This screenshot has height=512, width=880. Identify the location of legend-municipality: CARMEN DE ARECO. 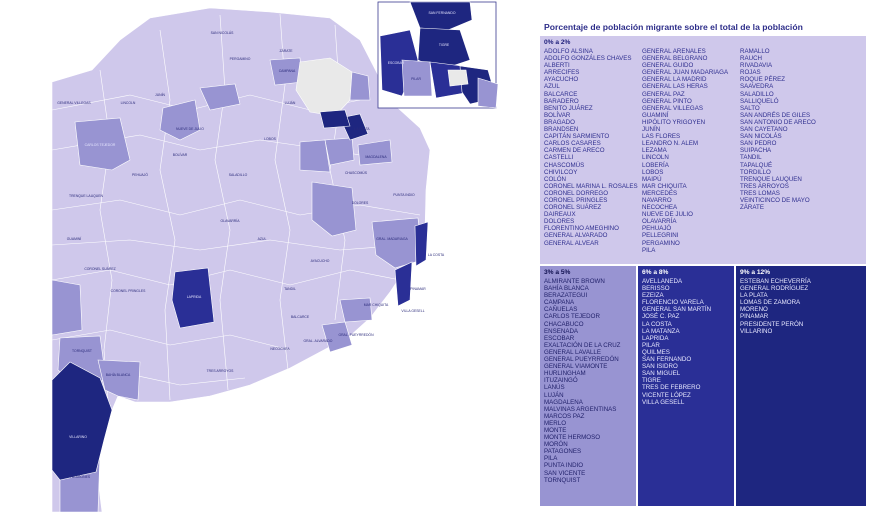
(574, 151).